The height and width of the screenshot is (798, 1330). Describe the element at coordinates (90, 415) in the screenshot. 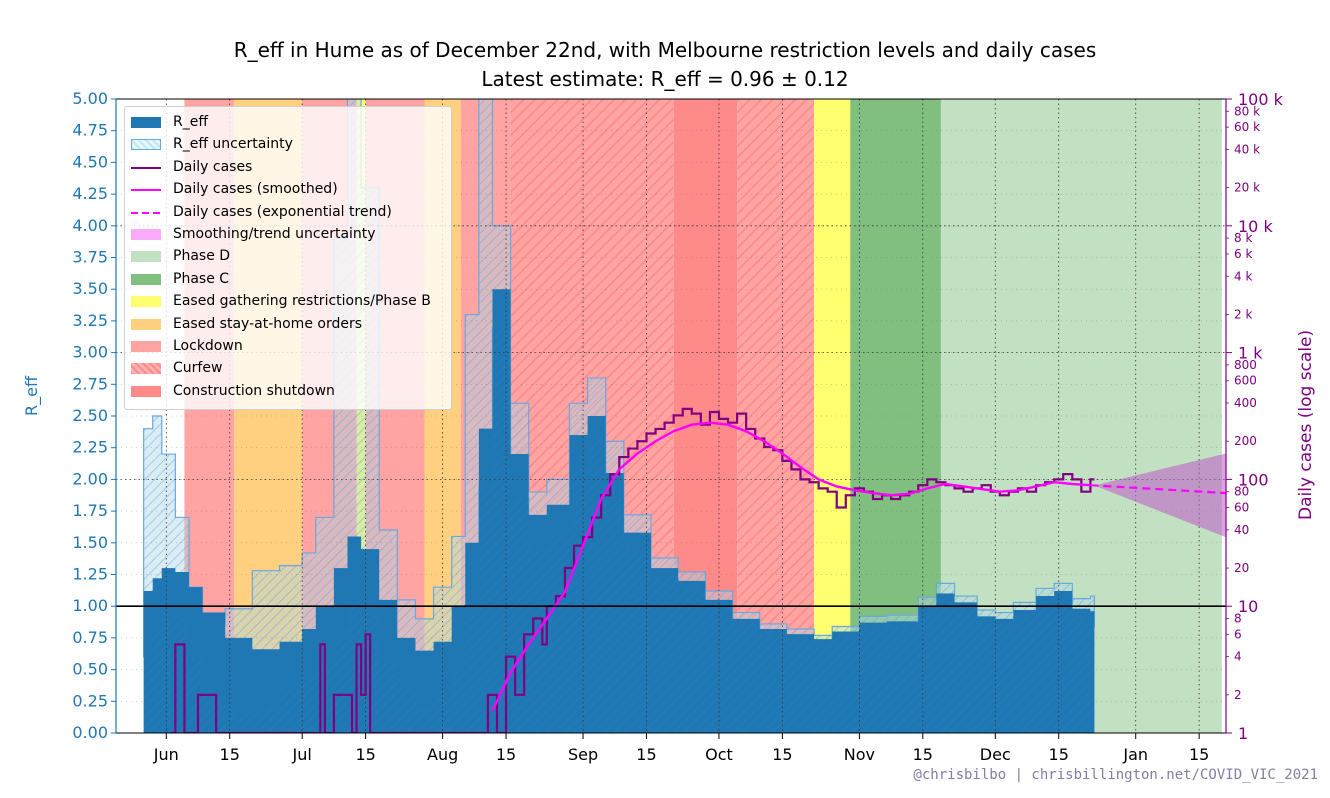

I see `y-left-tick-label-10: 2.50` at that location.